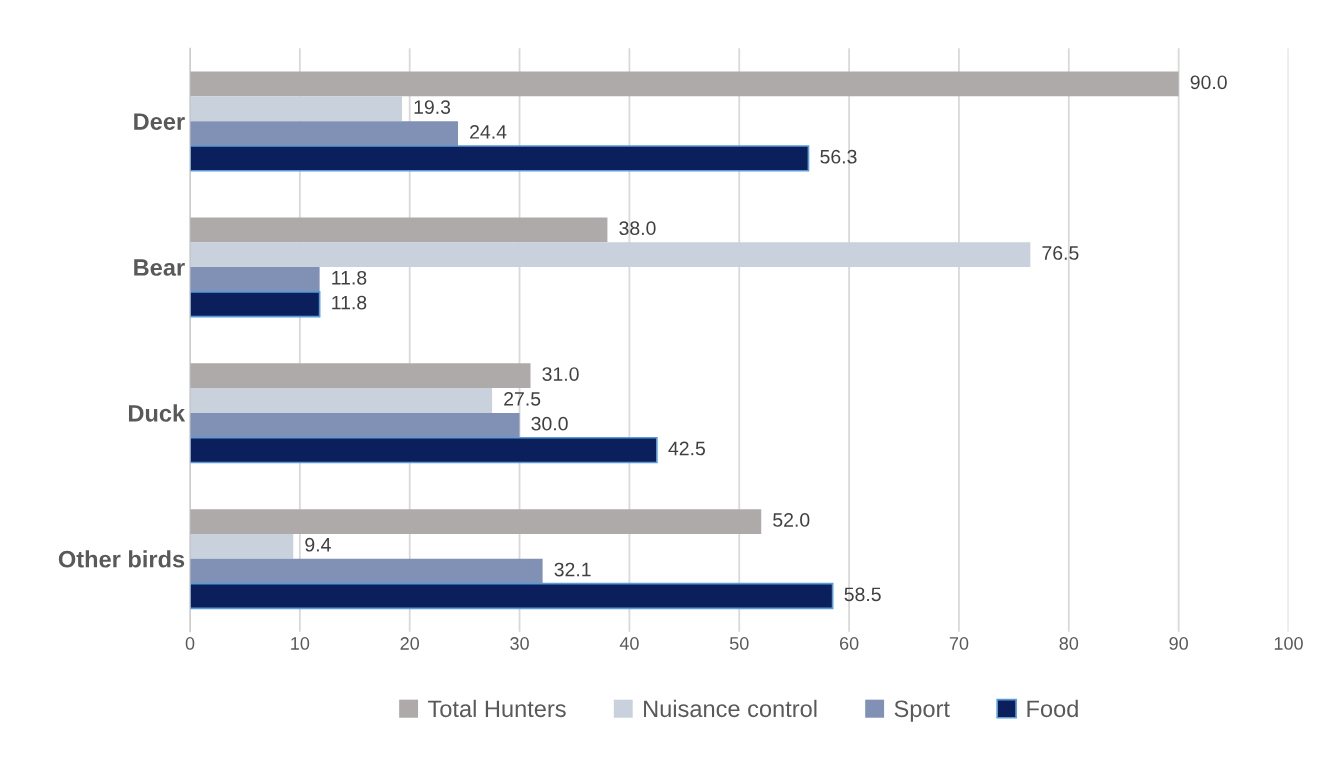  I want to click on y-tick-label: Deer, so click(159, 121).